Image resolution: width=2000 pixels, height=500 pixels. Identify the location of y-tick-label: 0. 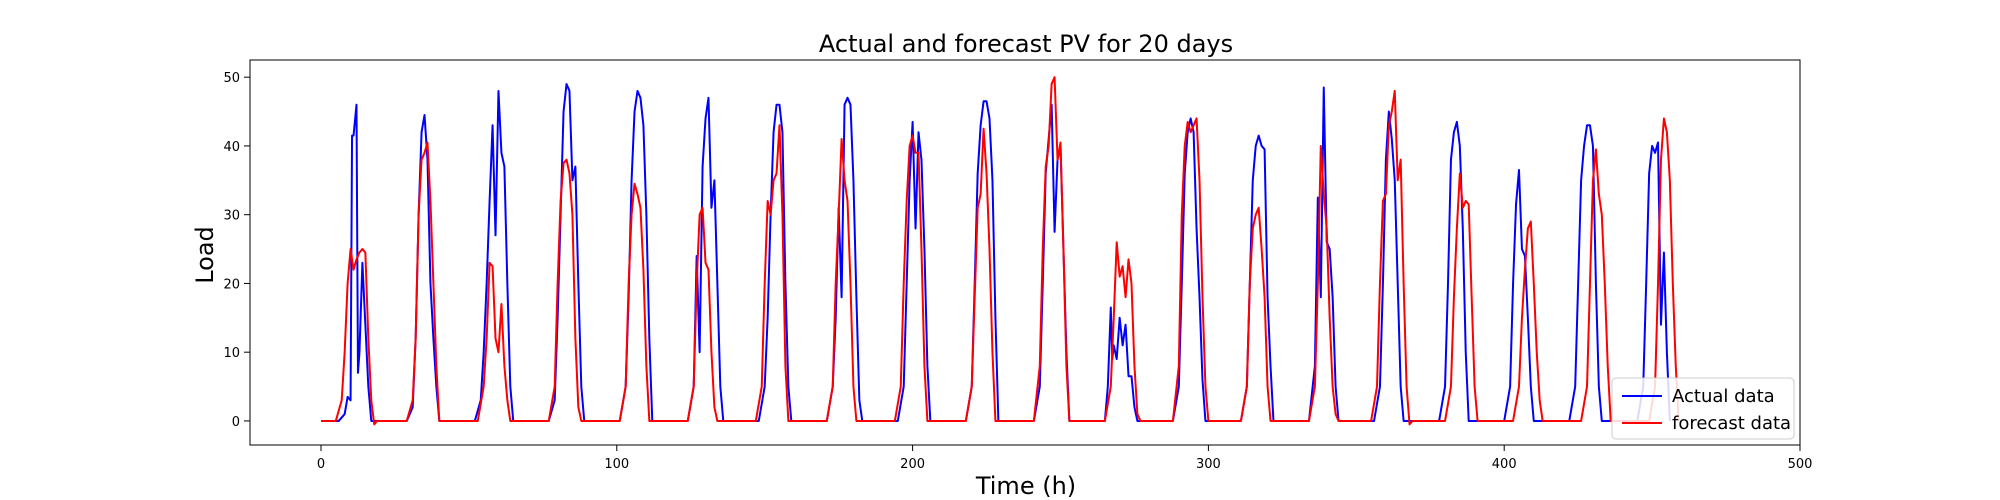
(236, 422).